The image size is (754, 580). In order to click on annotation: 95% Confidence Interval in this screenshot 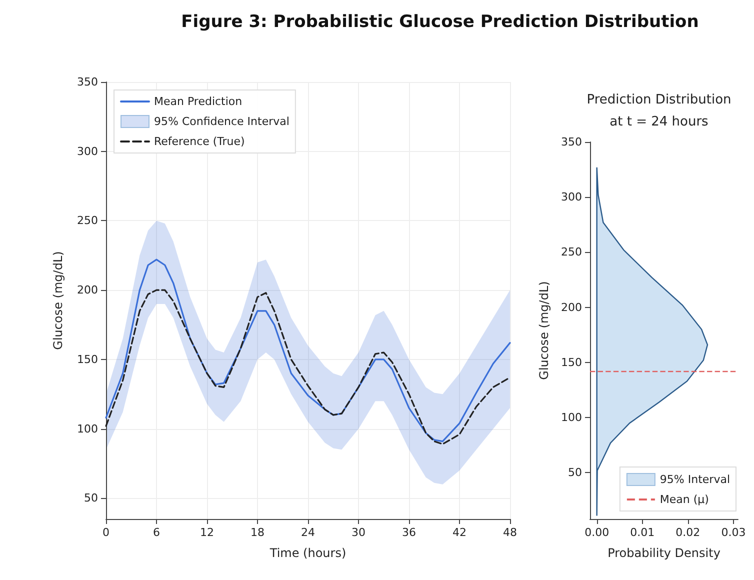, I will do `click(222, 121)`.